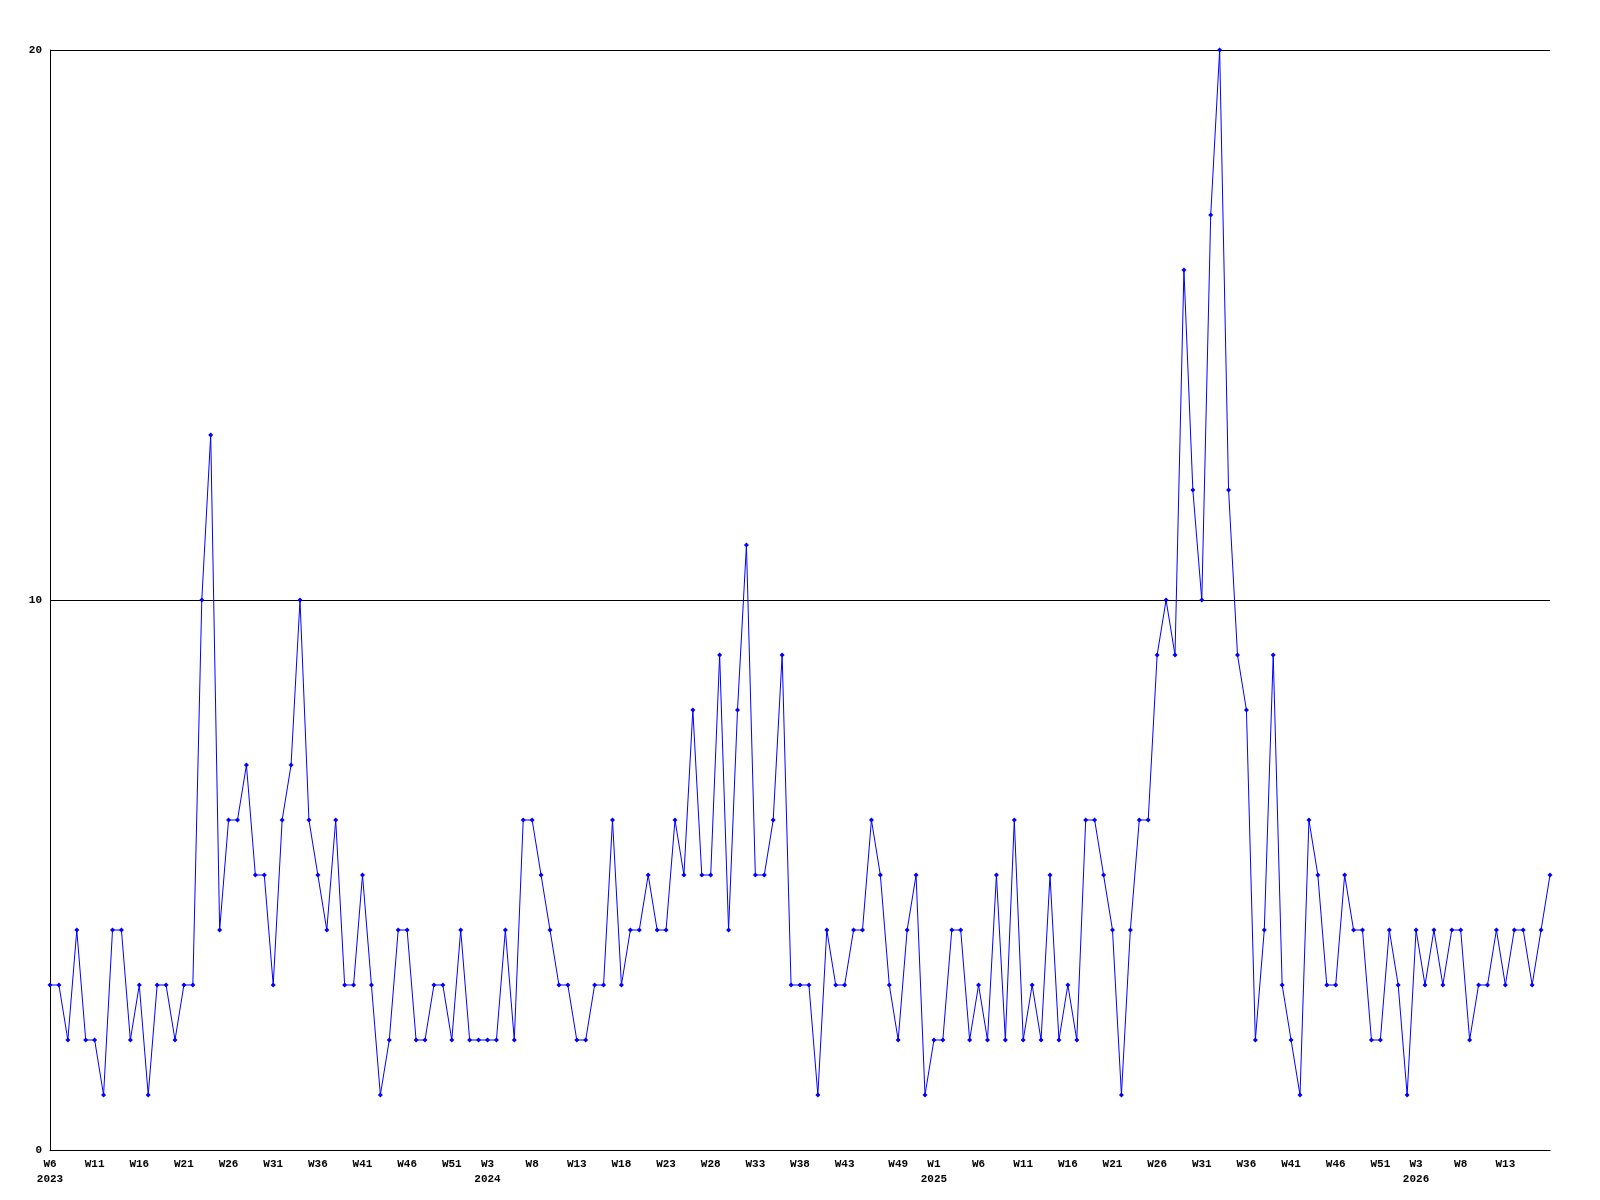 Image resolution: width=1600 pixels, height=1200 pixels. What do you see at coordinates (898, 1163) in the screenshot?
I see `x-tick-label: W49` at bounding box center [898, 1163].